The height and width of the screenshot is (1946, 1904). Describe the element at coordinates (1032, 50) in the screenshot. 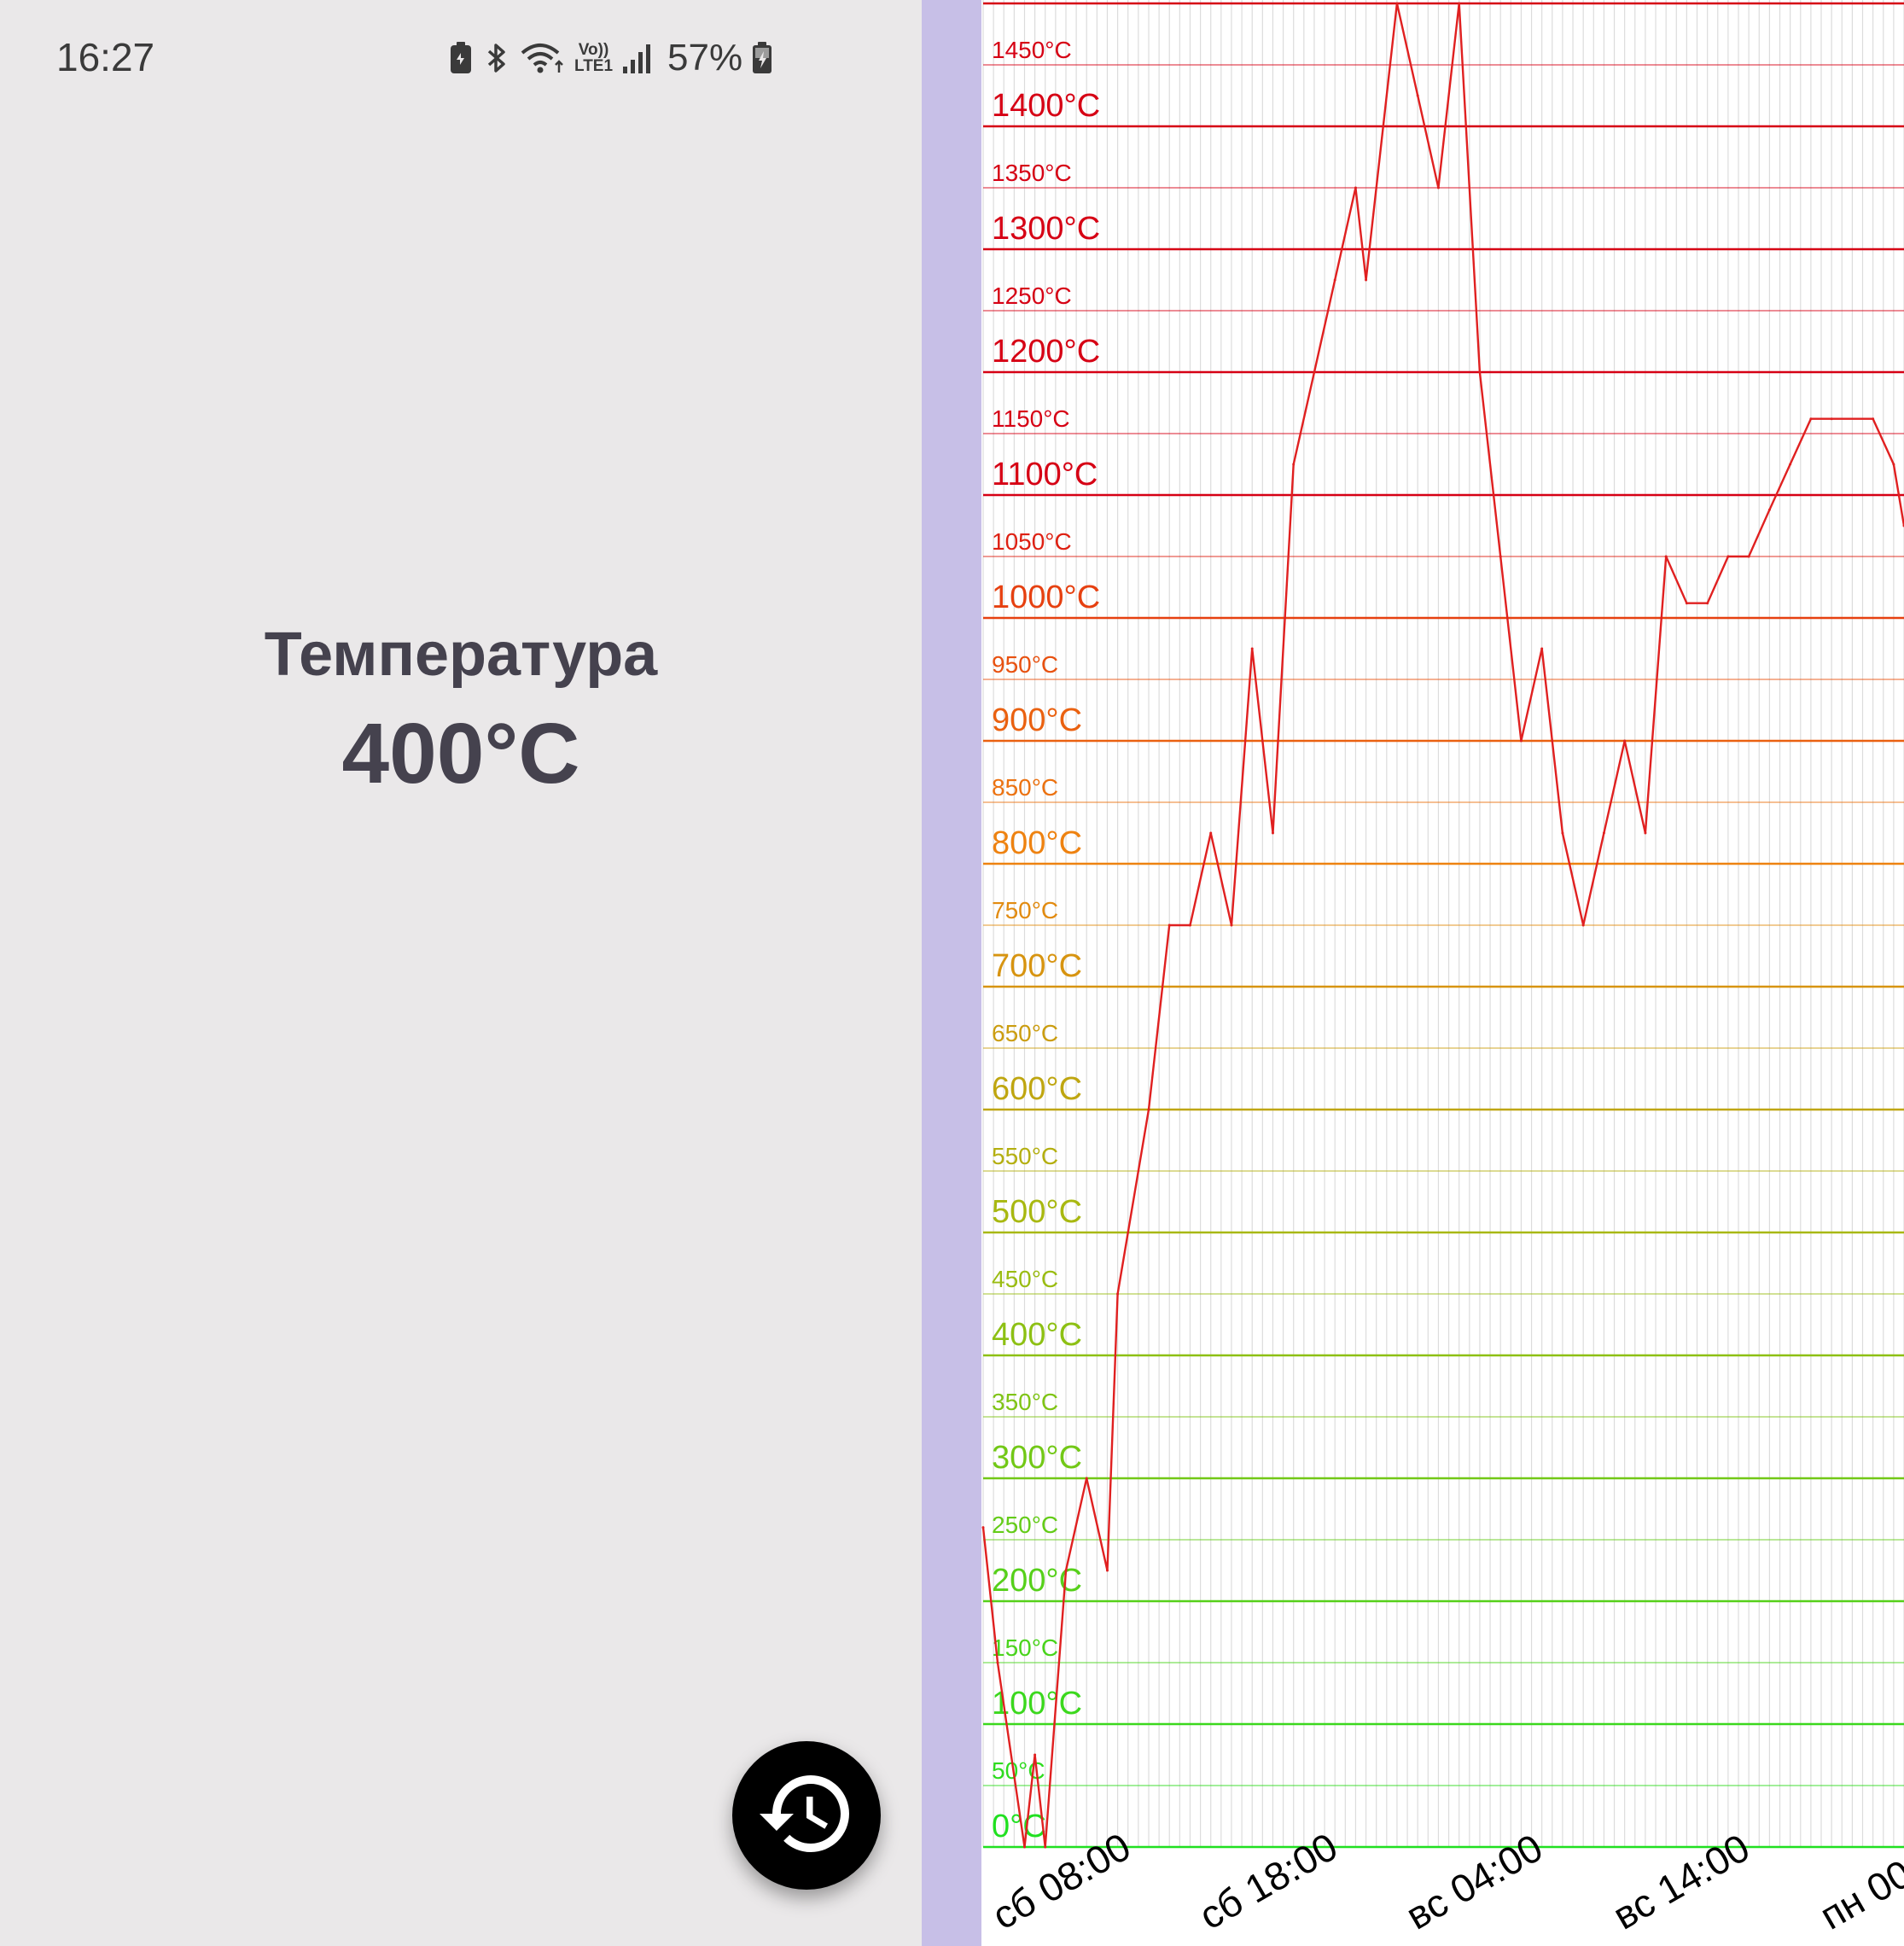

I see `y-minor-tick-label: 1450°C` at that location.